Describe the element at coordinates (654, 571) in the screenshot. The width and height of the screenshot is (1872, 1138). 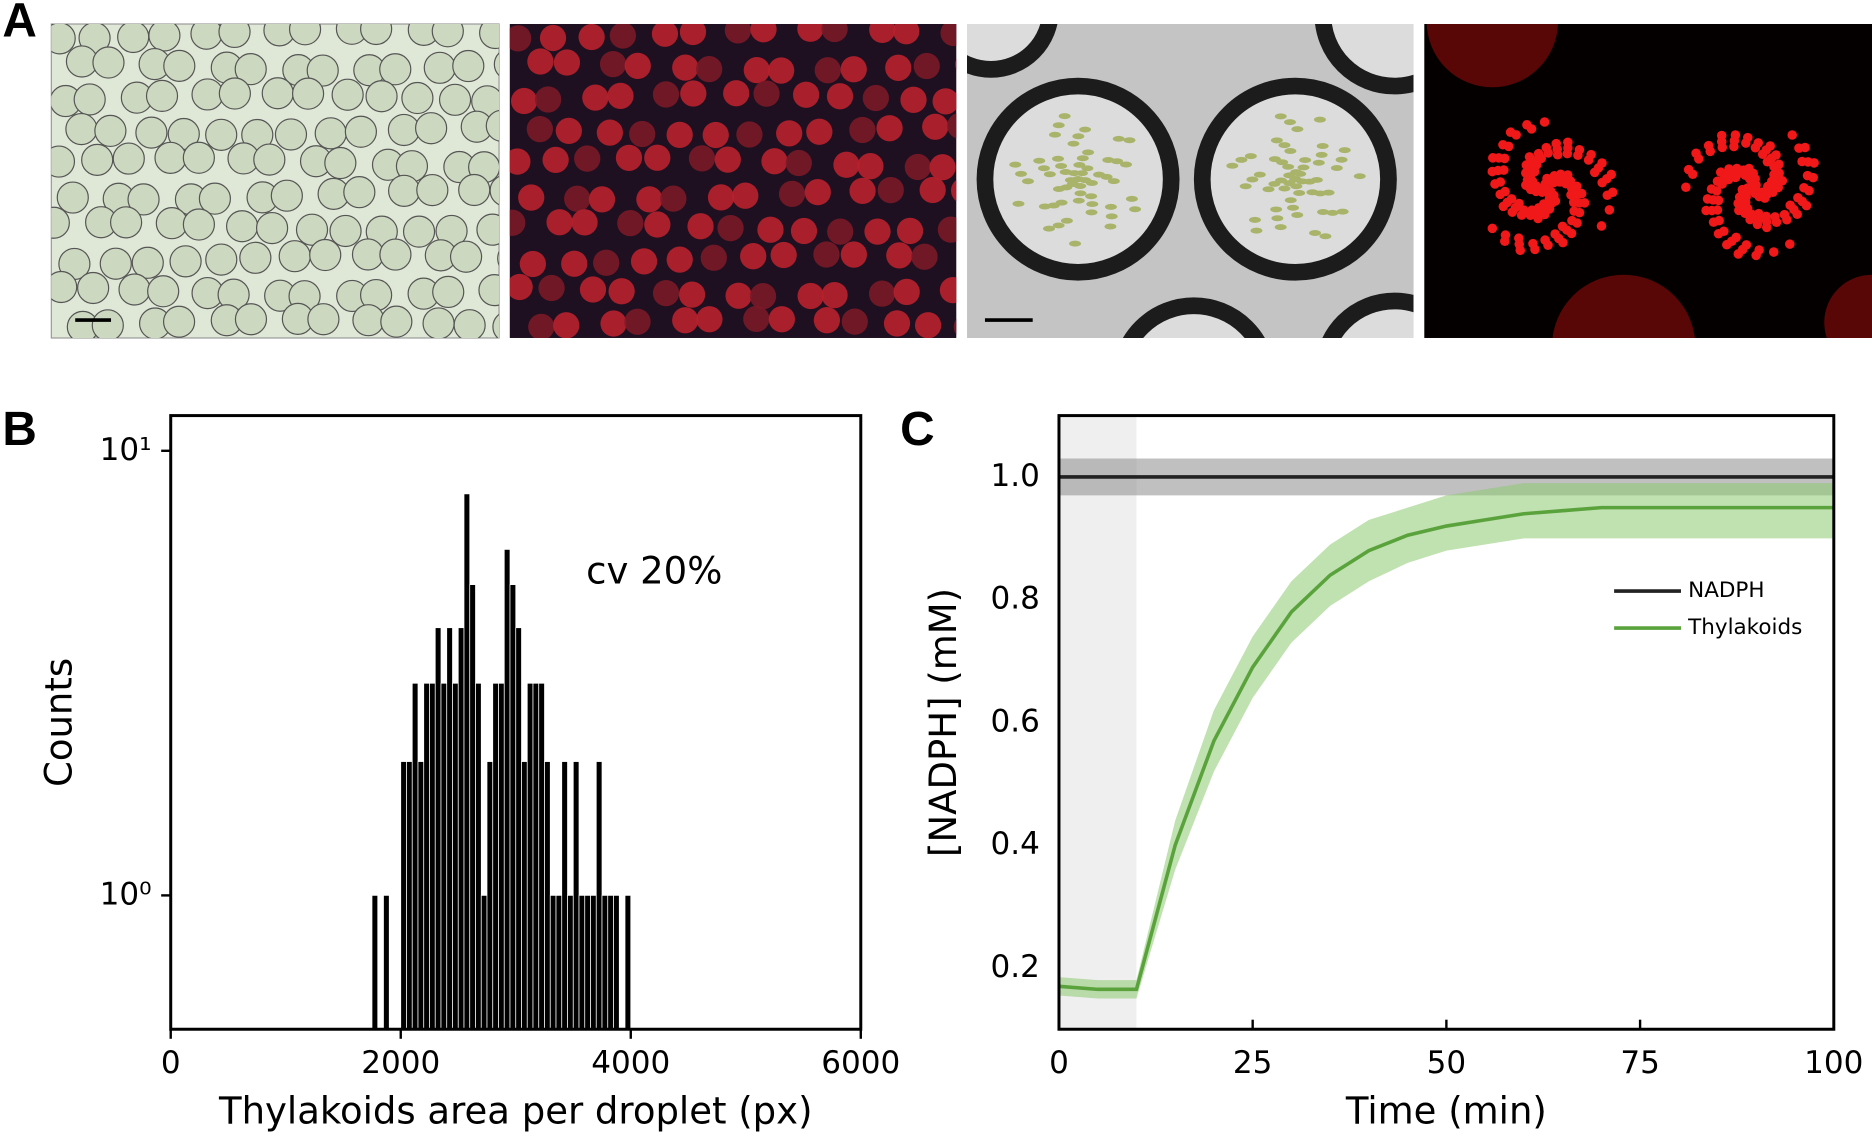
I see `annotation: cv 20%` at that location.